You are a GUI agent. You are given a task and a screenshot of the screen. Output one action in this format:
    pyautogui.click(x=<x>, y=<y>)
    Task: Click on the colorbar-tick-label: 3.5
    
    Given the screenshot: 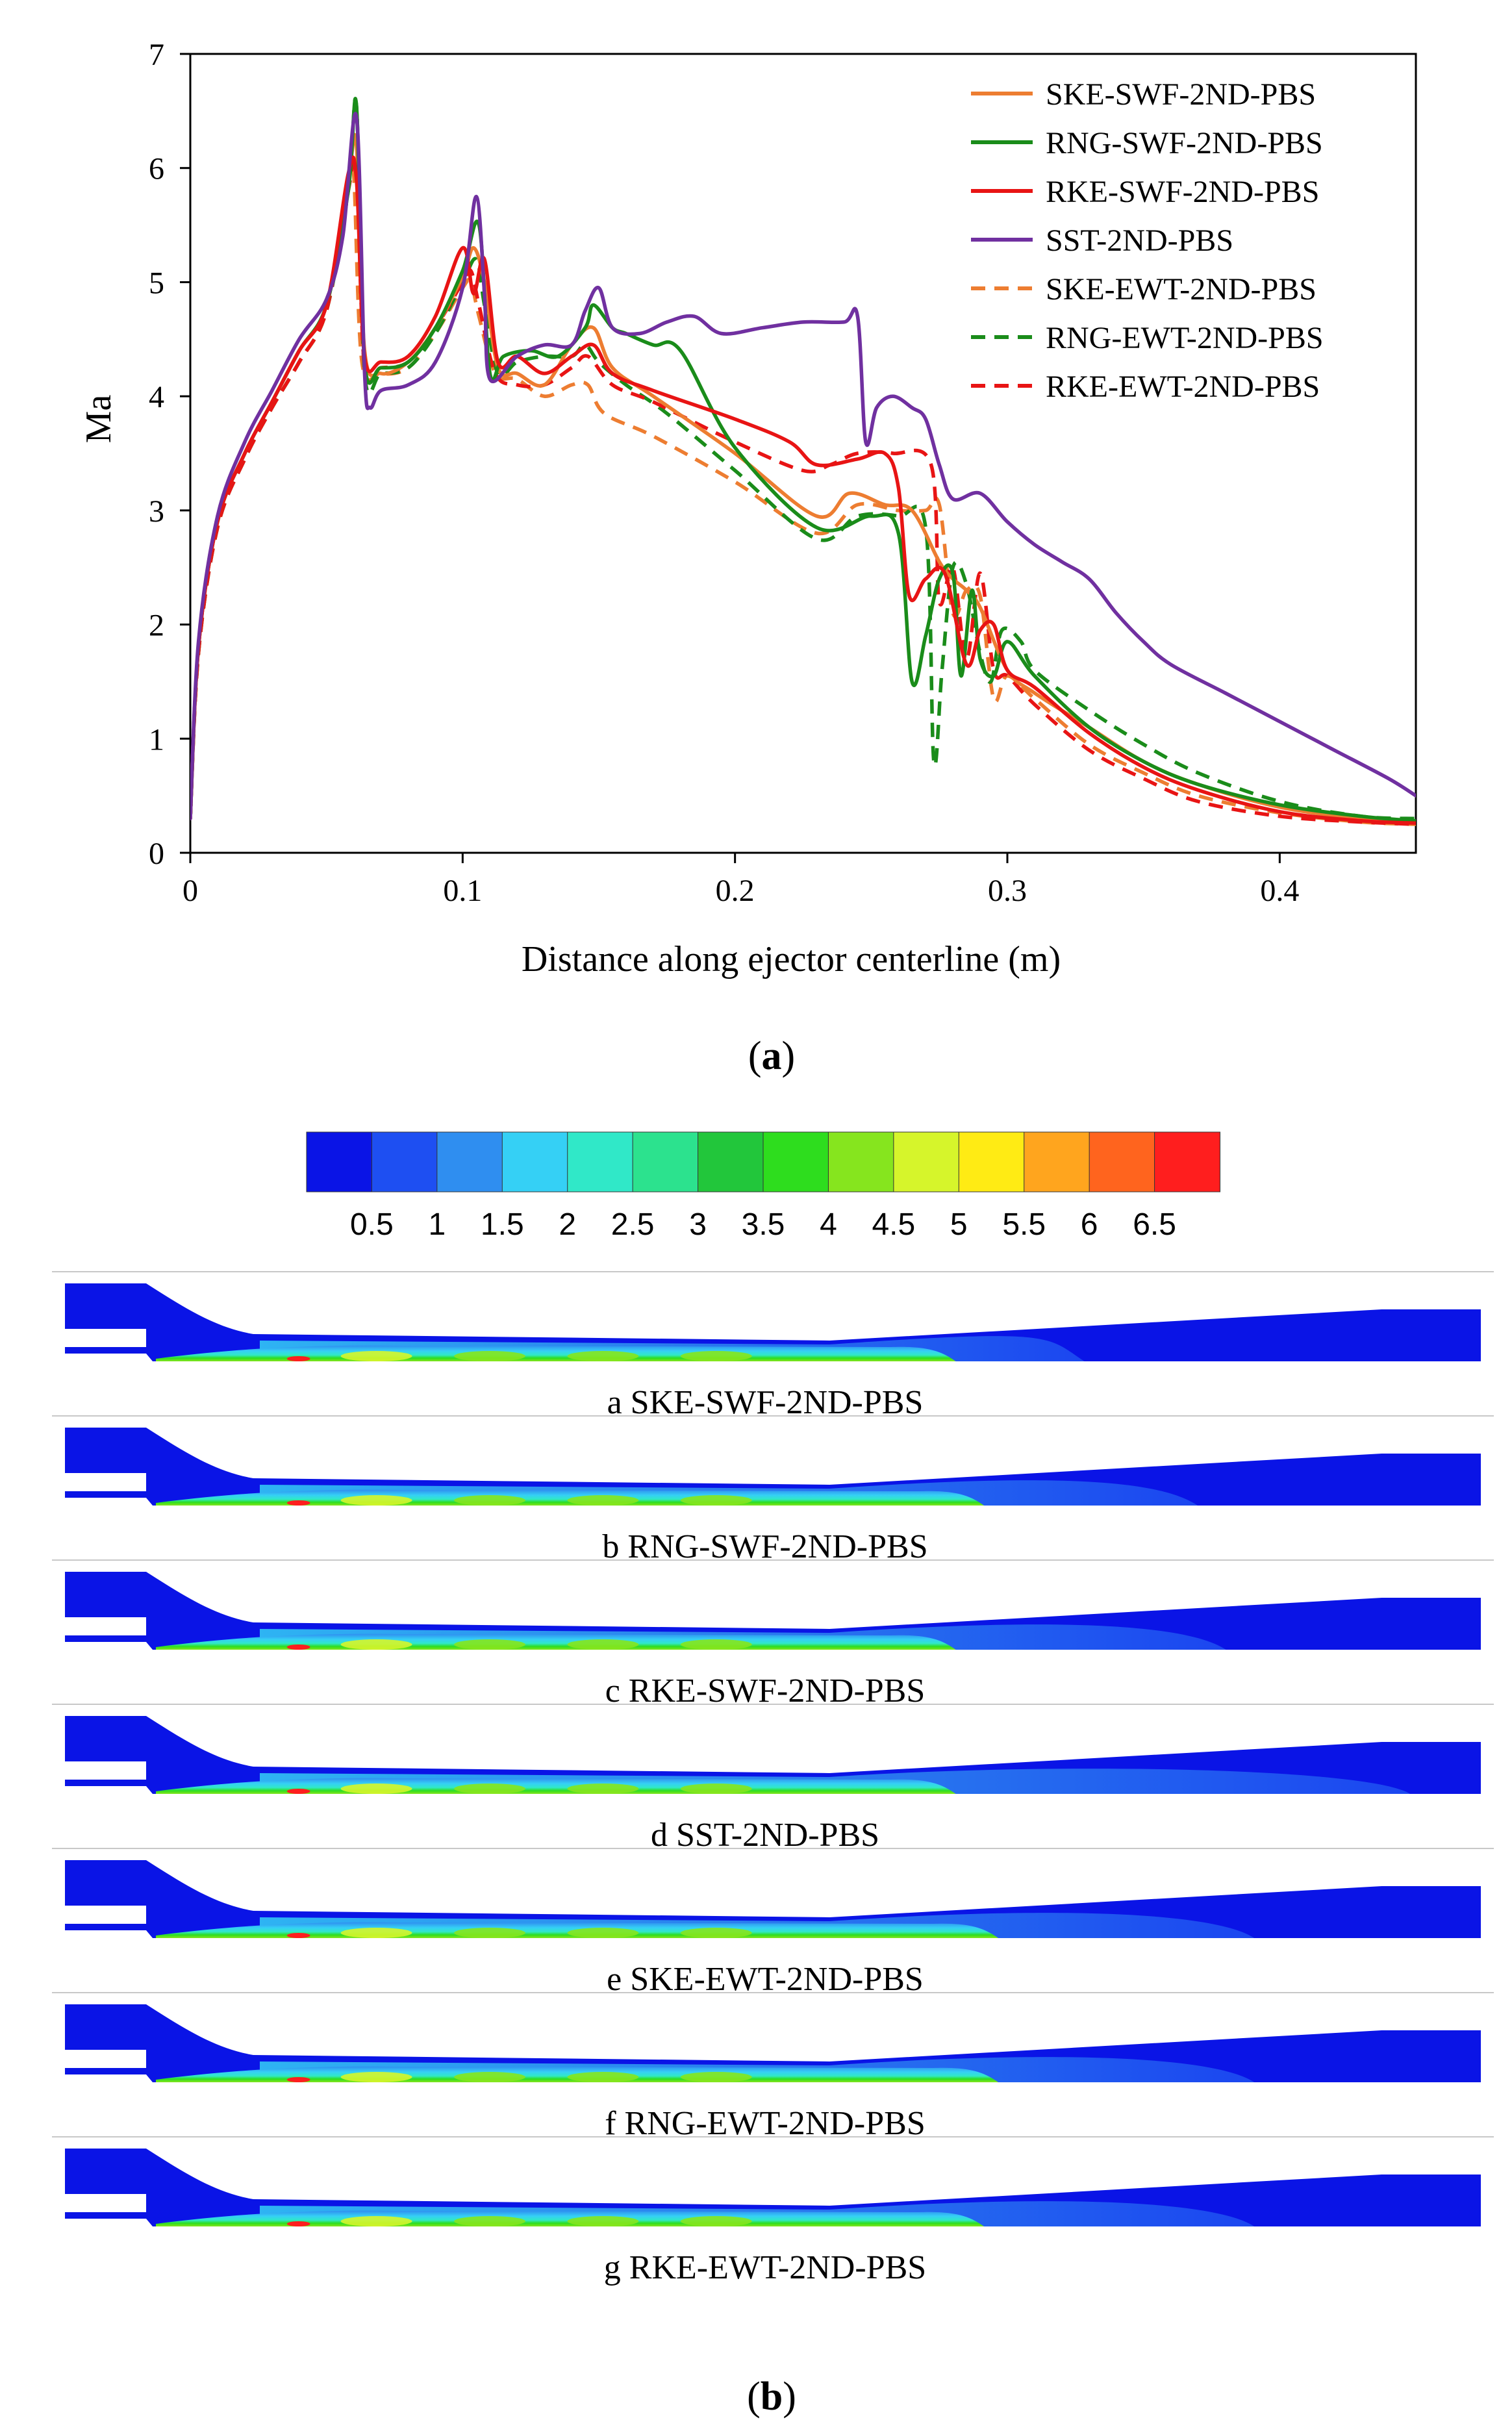 What is the action you would take?
    pyautogui.click(x=763, y=1224)
    